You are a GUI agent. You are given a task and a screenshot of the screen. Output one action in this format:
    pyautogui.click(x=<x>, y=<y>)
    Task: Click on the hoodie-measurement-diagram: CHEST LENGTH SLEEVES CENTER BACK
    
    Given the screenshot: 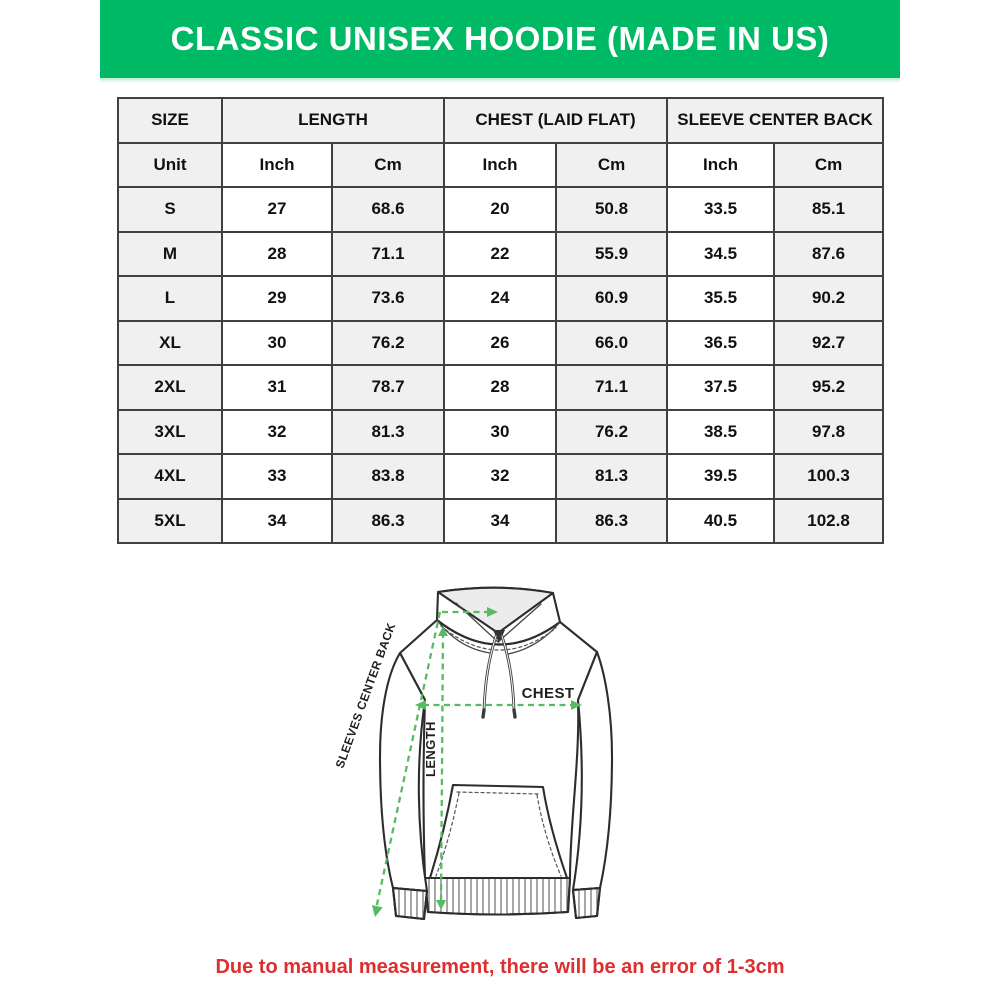 What is the action you would take?
    pyautogui.click(x=473, y=753)
    